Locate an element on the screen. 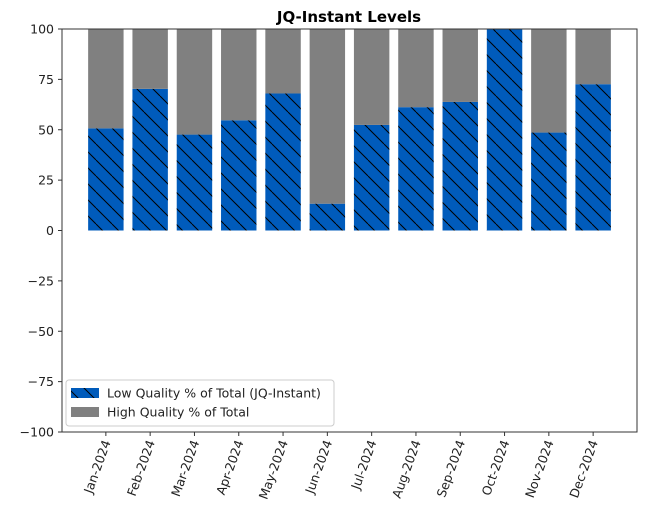  legend-box is located at coordinates (200, 403).